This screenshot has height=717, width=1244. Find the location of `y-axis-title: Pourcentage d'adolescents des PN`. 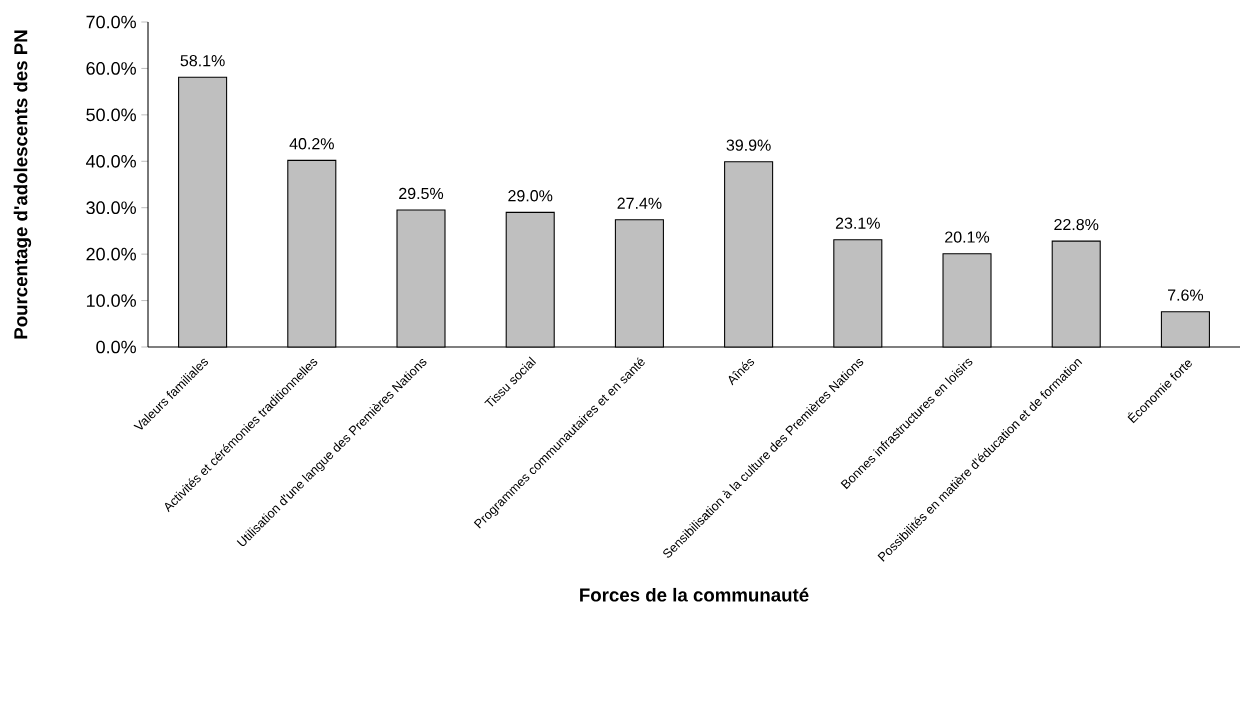

y-axis-title: Pourcentage d'adolescents des PN is located at coordinates (22, 184).